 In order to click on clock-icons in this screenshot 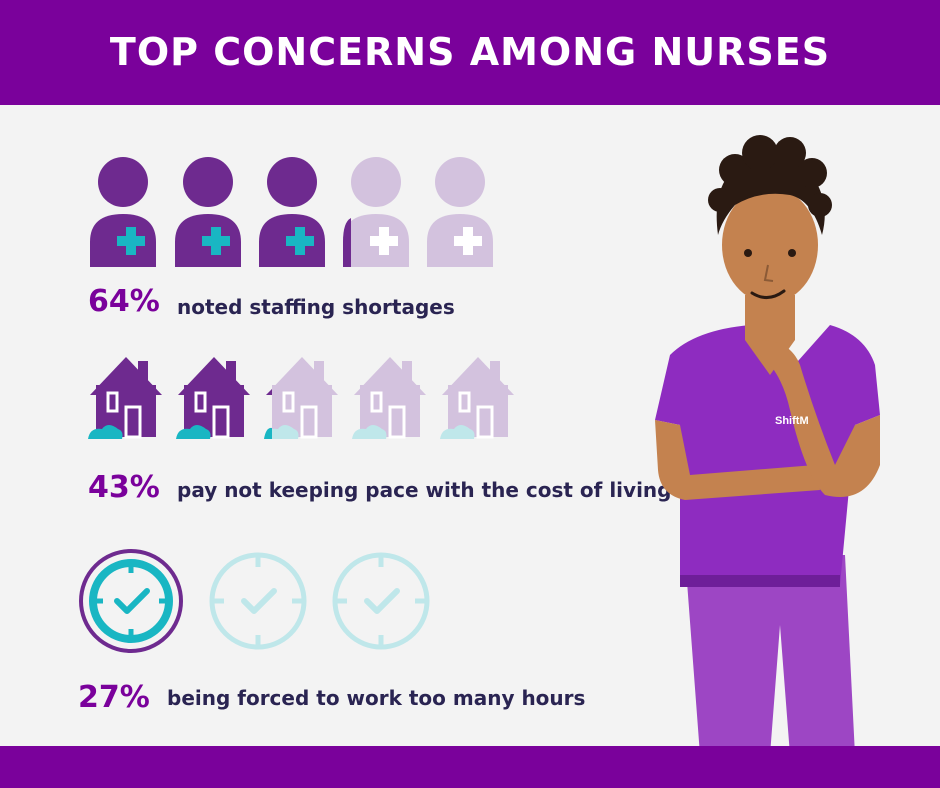, I will do `click(254, 601)`.